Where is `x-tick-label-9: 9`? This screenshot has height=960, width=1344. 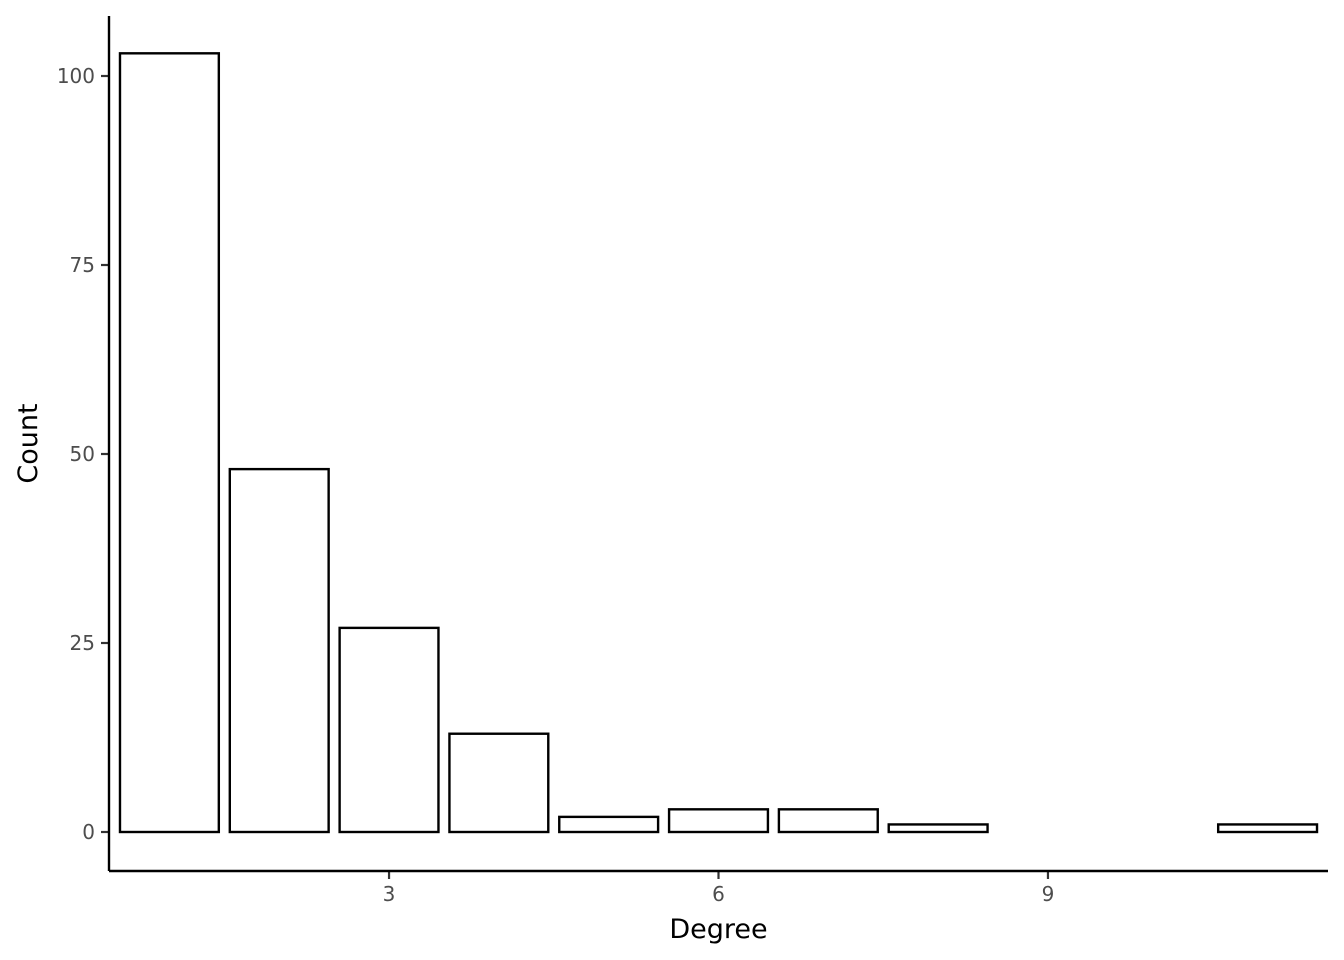
x-tick-label-9: 9 is located at coordinates (1048, 894).